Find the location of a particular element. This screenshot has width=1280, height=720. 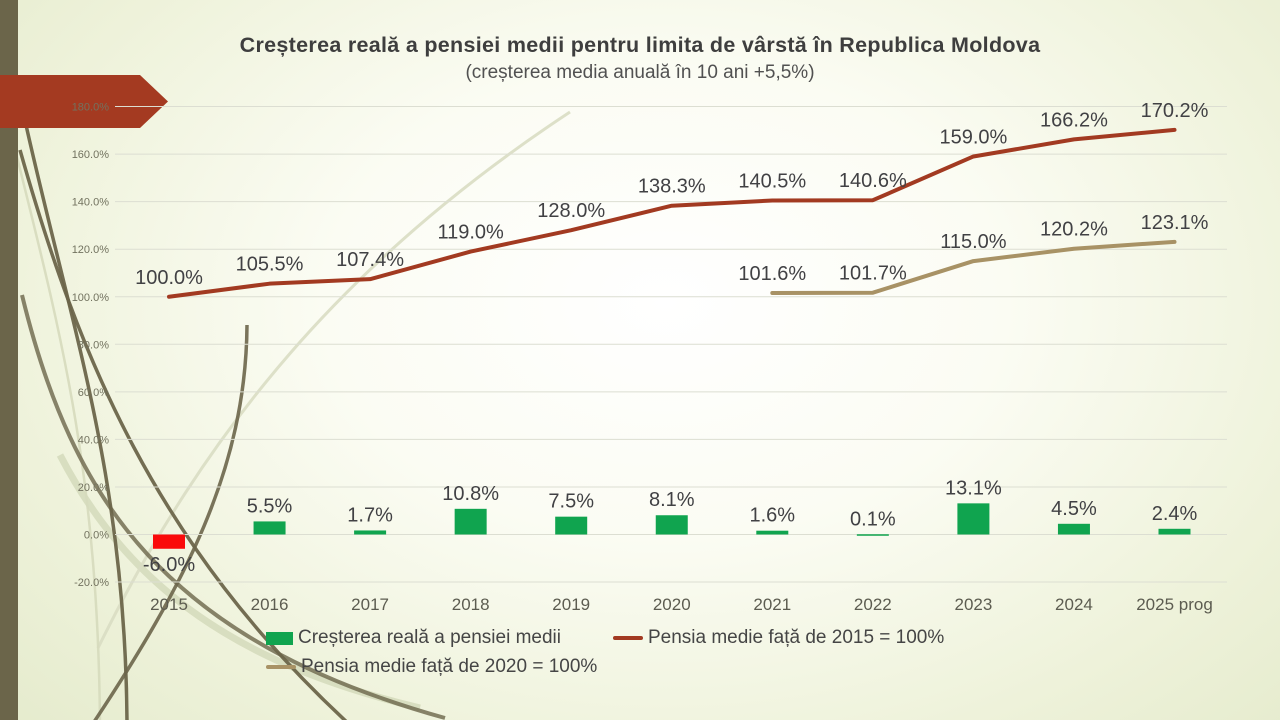

line-label: 138.3% is located at coordinates (672, 187).